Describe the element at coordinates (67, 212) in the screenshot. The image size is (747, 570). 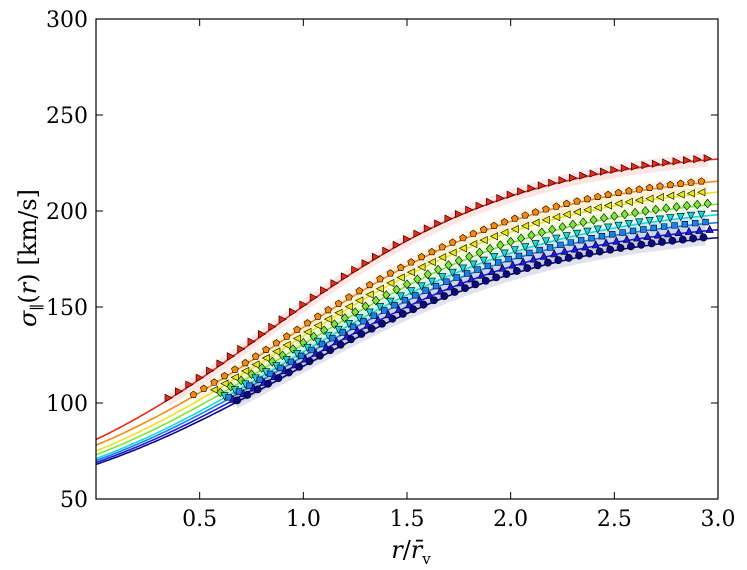
I see `y-tick-label: 200` at that location.